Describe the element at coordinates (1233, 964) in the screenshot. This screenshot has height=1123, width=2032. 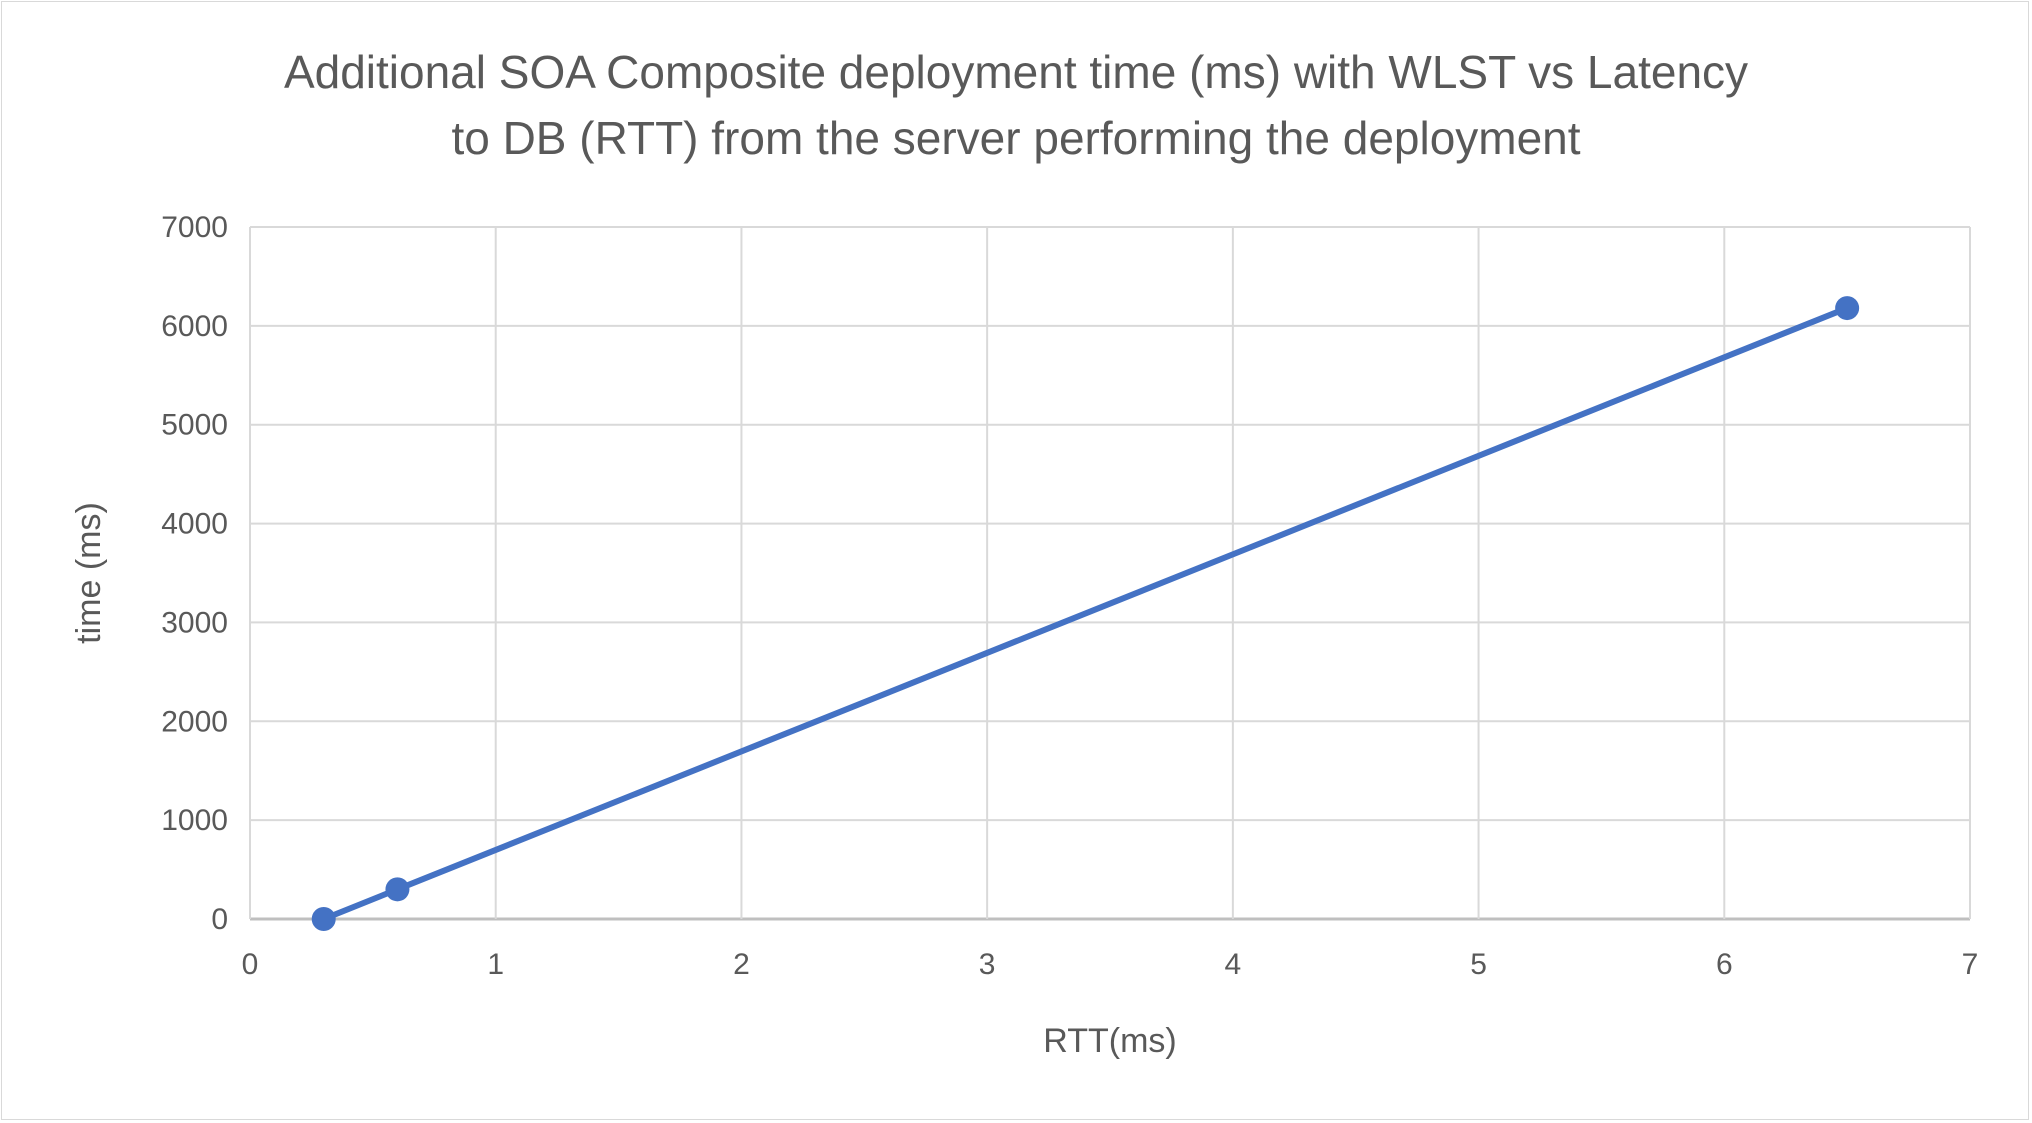
I see `x-tick-label: 4` at that location.